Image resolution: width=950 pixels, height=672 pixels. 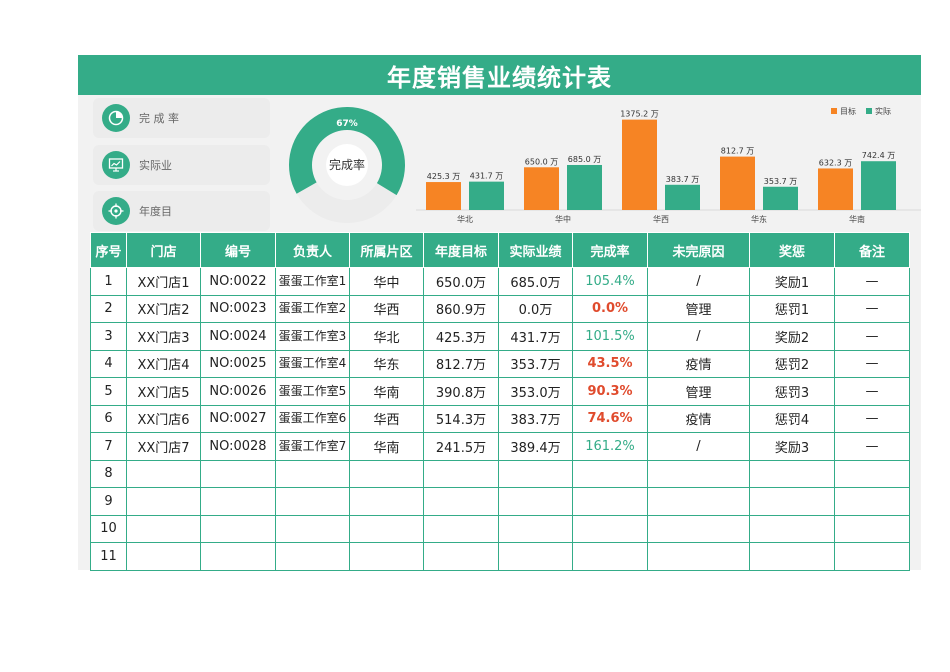 I want to click on cell-region: 华西, so click(x=386, y=418).